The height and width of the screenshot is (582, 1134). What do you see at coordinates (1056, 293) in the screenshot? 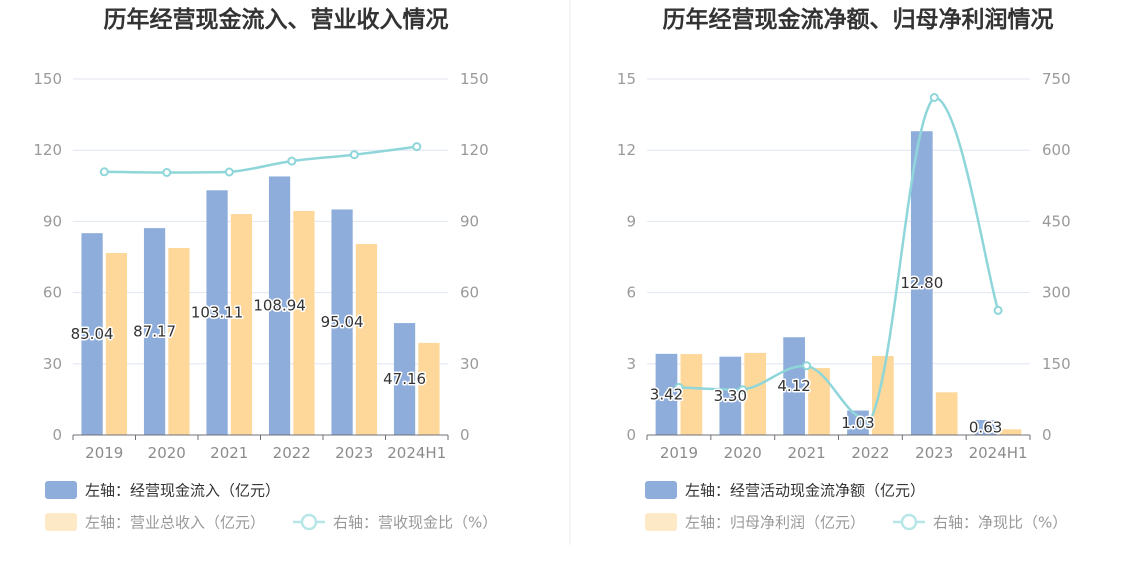
I see `right-axis-tick-label: 300` at bounding box center [1056, 293].